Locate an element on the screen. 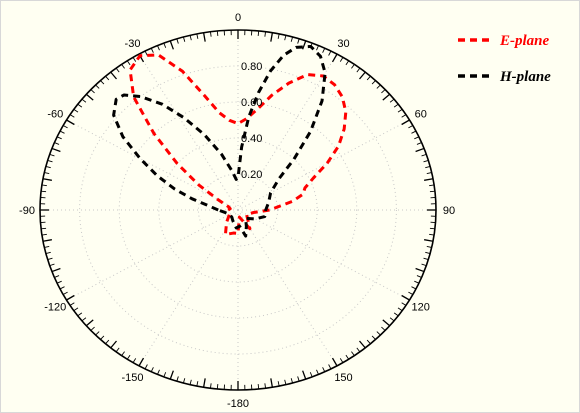  radial-tick-label: 0.80 is located at coordinates (251, 67).